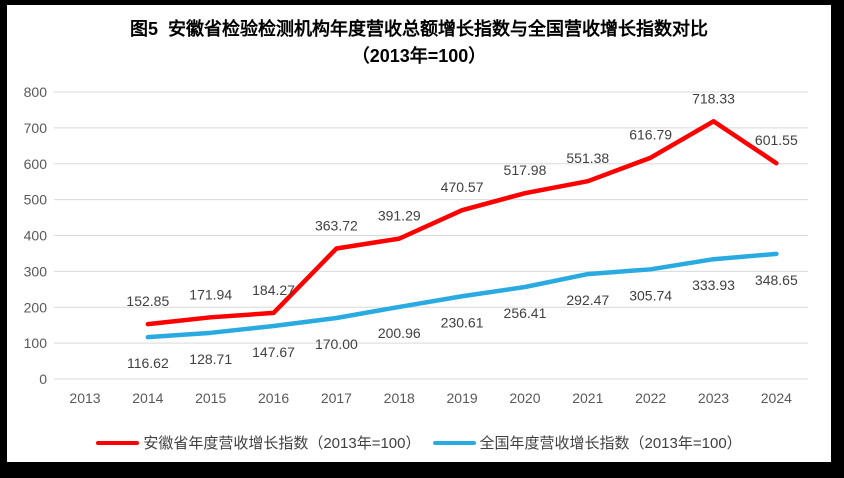 Image resolution: width=844 pixels, height=478 pixels. Describe the element at coordinates (454, 442) in the screenshot. I see `legend-line-swatch-blue` at that location.